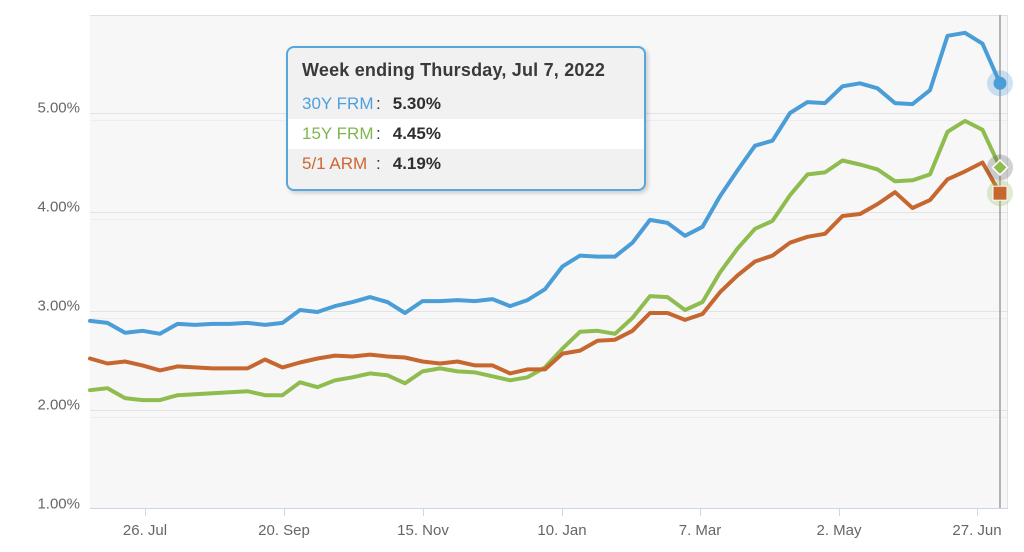 Image resolution: width=1024 pixels, height=552 pixels. What do you see at coordinates (416, 163) in the screenshot?
I see `tooltip-value-5-1-arm: 4.19%` at bounding box center [416, 163].